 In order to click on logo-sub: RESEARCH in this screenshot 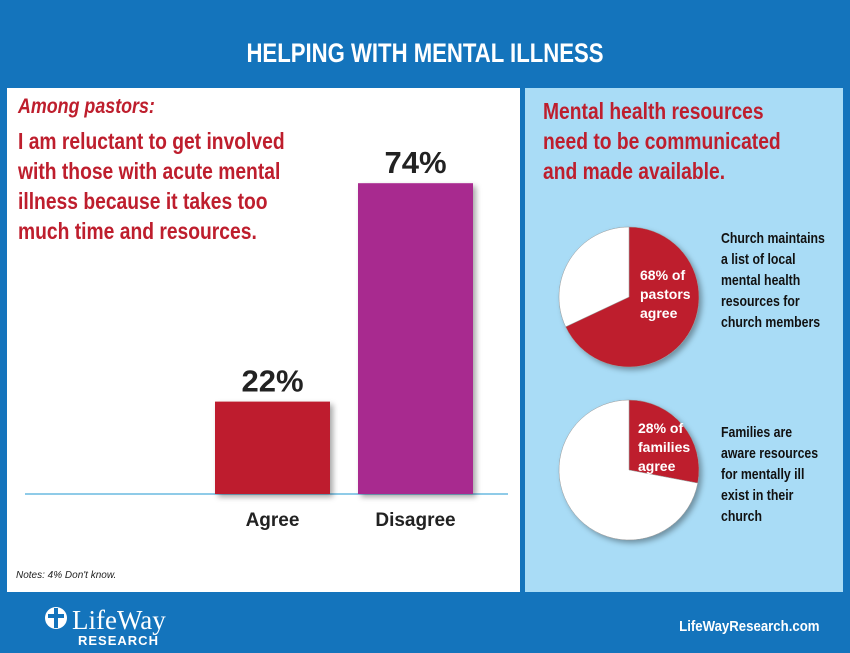, I will do `click(118, 640)`.